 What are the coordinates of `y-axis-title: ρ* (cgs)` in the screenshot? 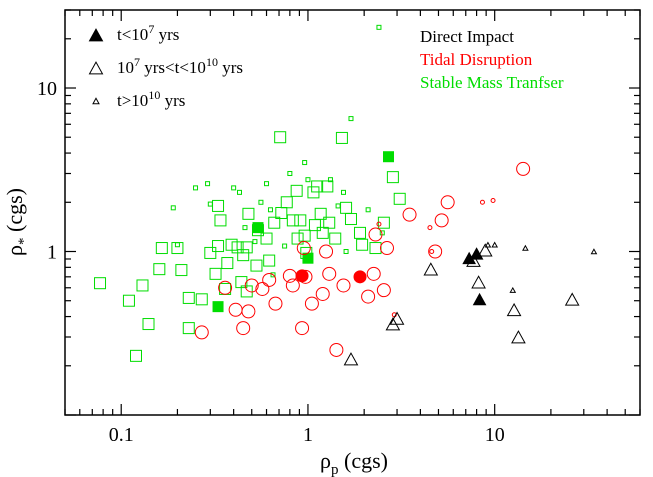 It's located at (17, 222).